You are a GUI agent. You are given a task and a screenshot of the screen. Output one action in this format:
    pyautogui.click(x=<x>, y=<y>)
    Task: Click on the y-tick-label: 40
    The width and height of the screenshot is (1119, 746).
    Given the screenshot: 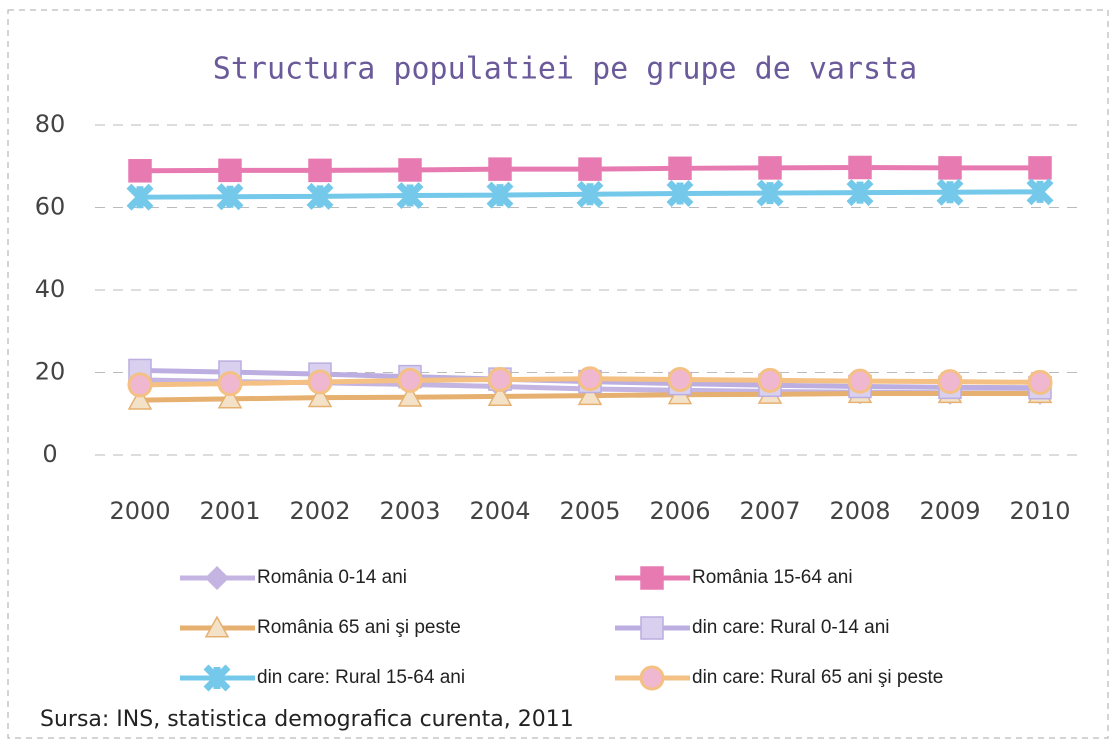 What is the action you would take?
    pyautogui.click(x=50, y=289)
    